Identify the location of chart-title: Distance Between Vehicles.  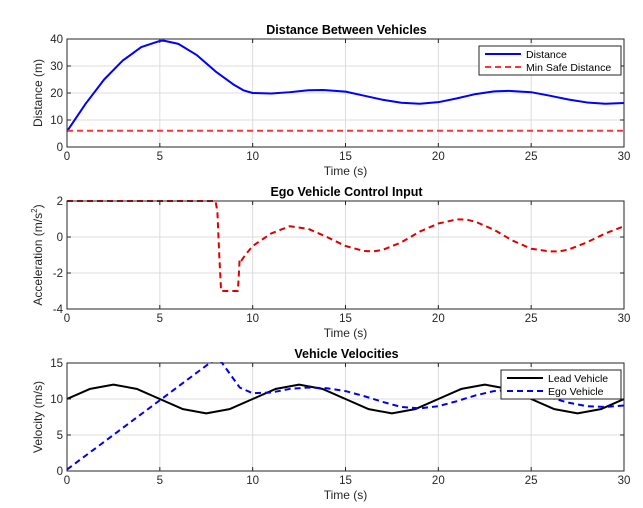
(346, 30).